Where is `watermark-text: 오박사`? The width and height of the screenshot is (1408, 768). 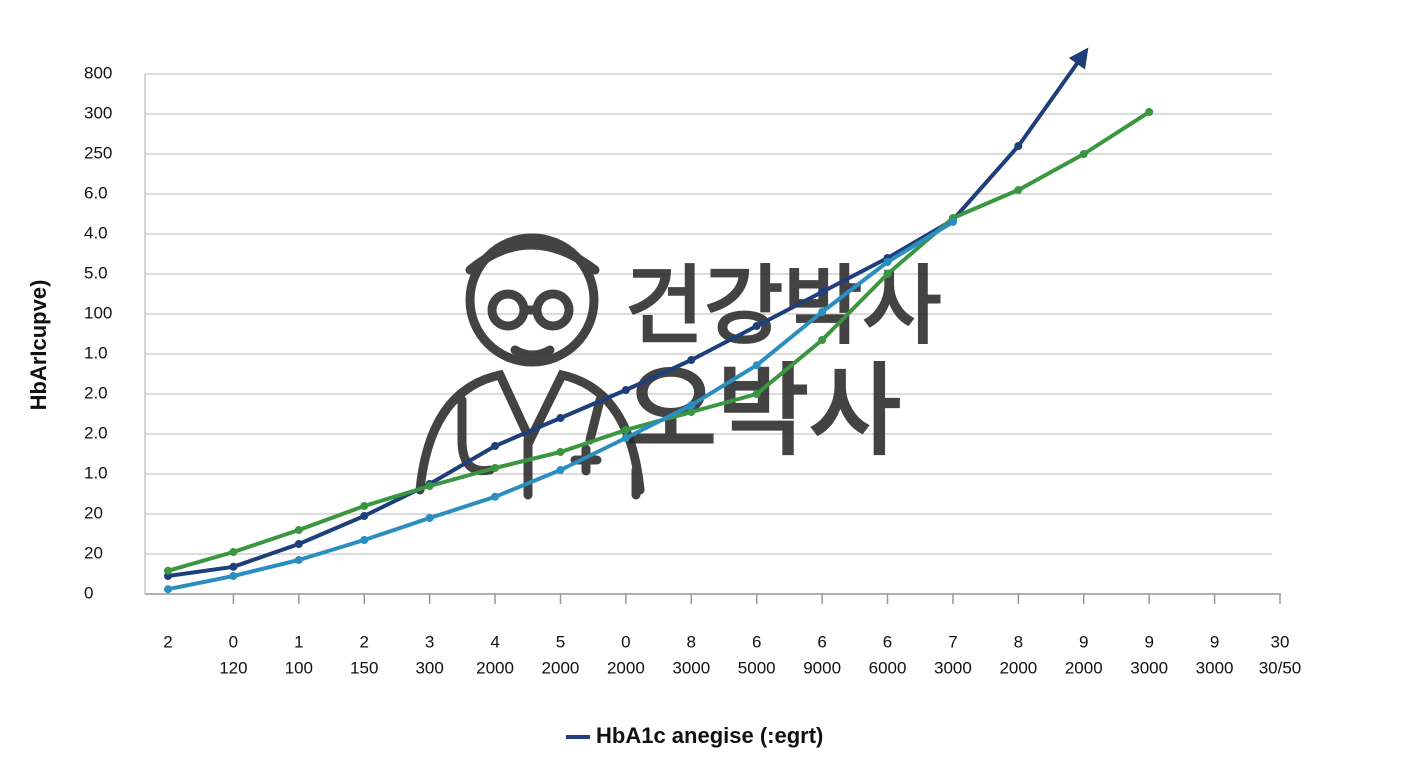 watermark-text: 오박사 is located at coordinates (763, 410).